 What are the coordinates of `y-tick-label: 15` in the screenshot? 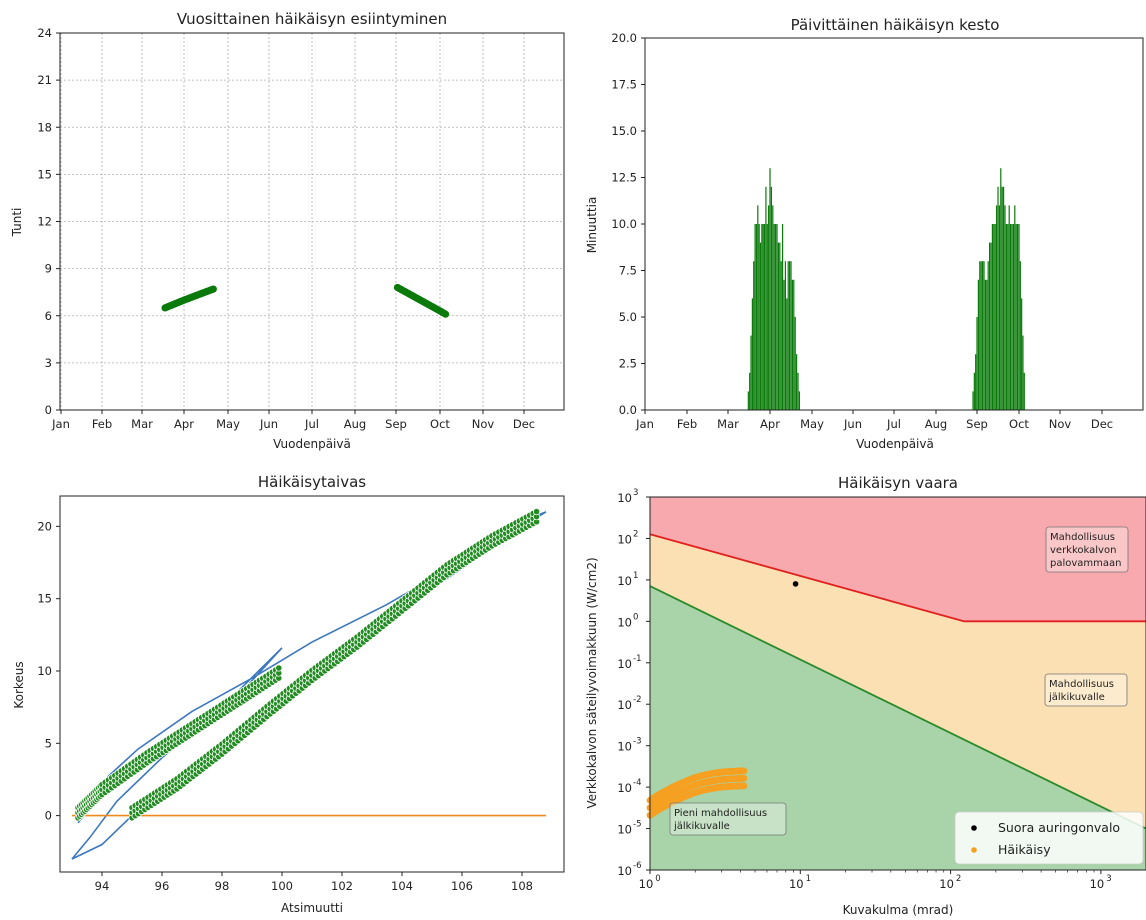 It's located at (44, 599).